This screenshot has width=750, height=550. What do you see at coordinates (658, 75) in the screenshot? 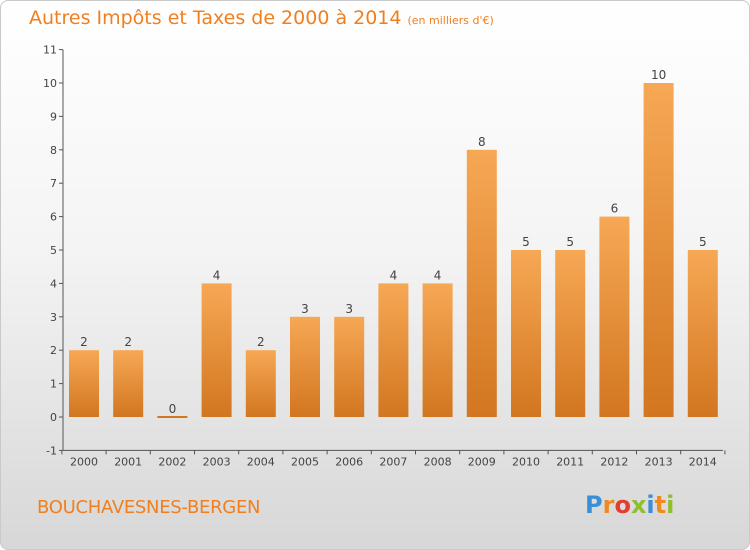
I see `data-label: 10` at bounding box center [658, 75].